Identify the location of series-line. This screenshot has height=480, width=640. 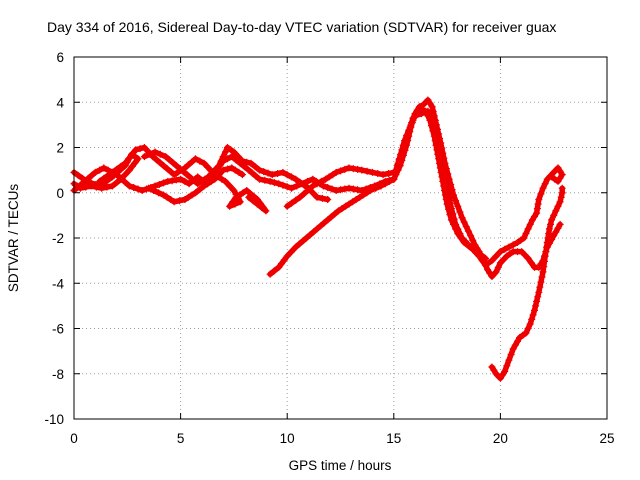
(460, 187).